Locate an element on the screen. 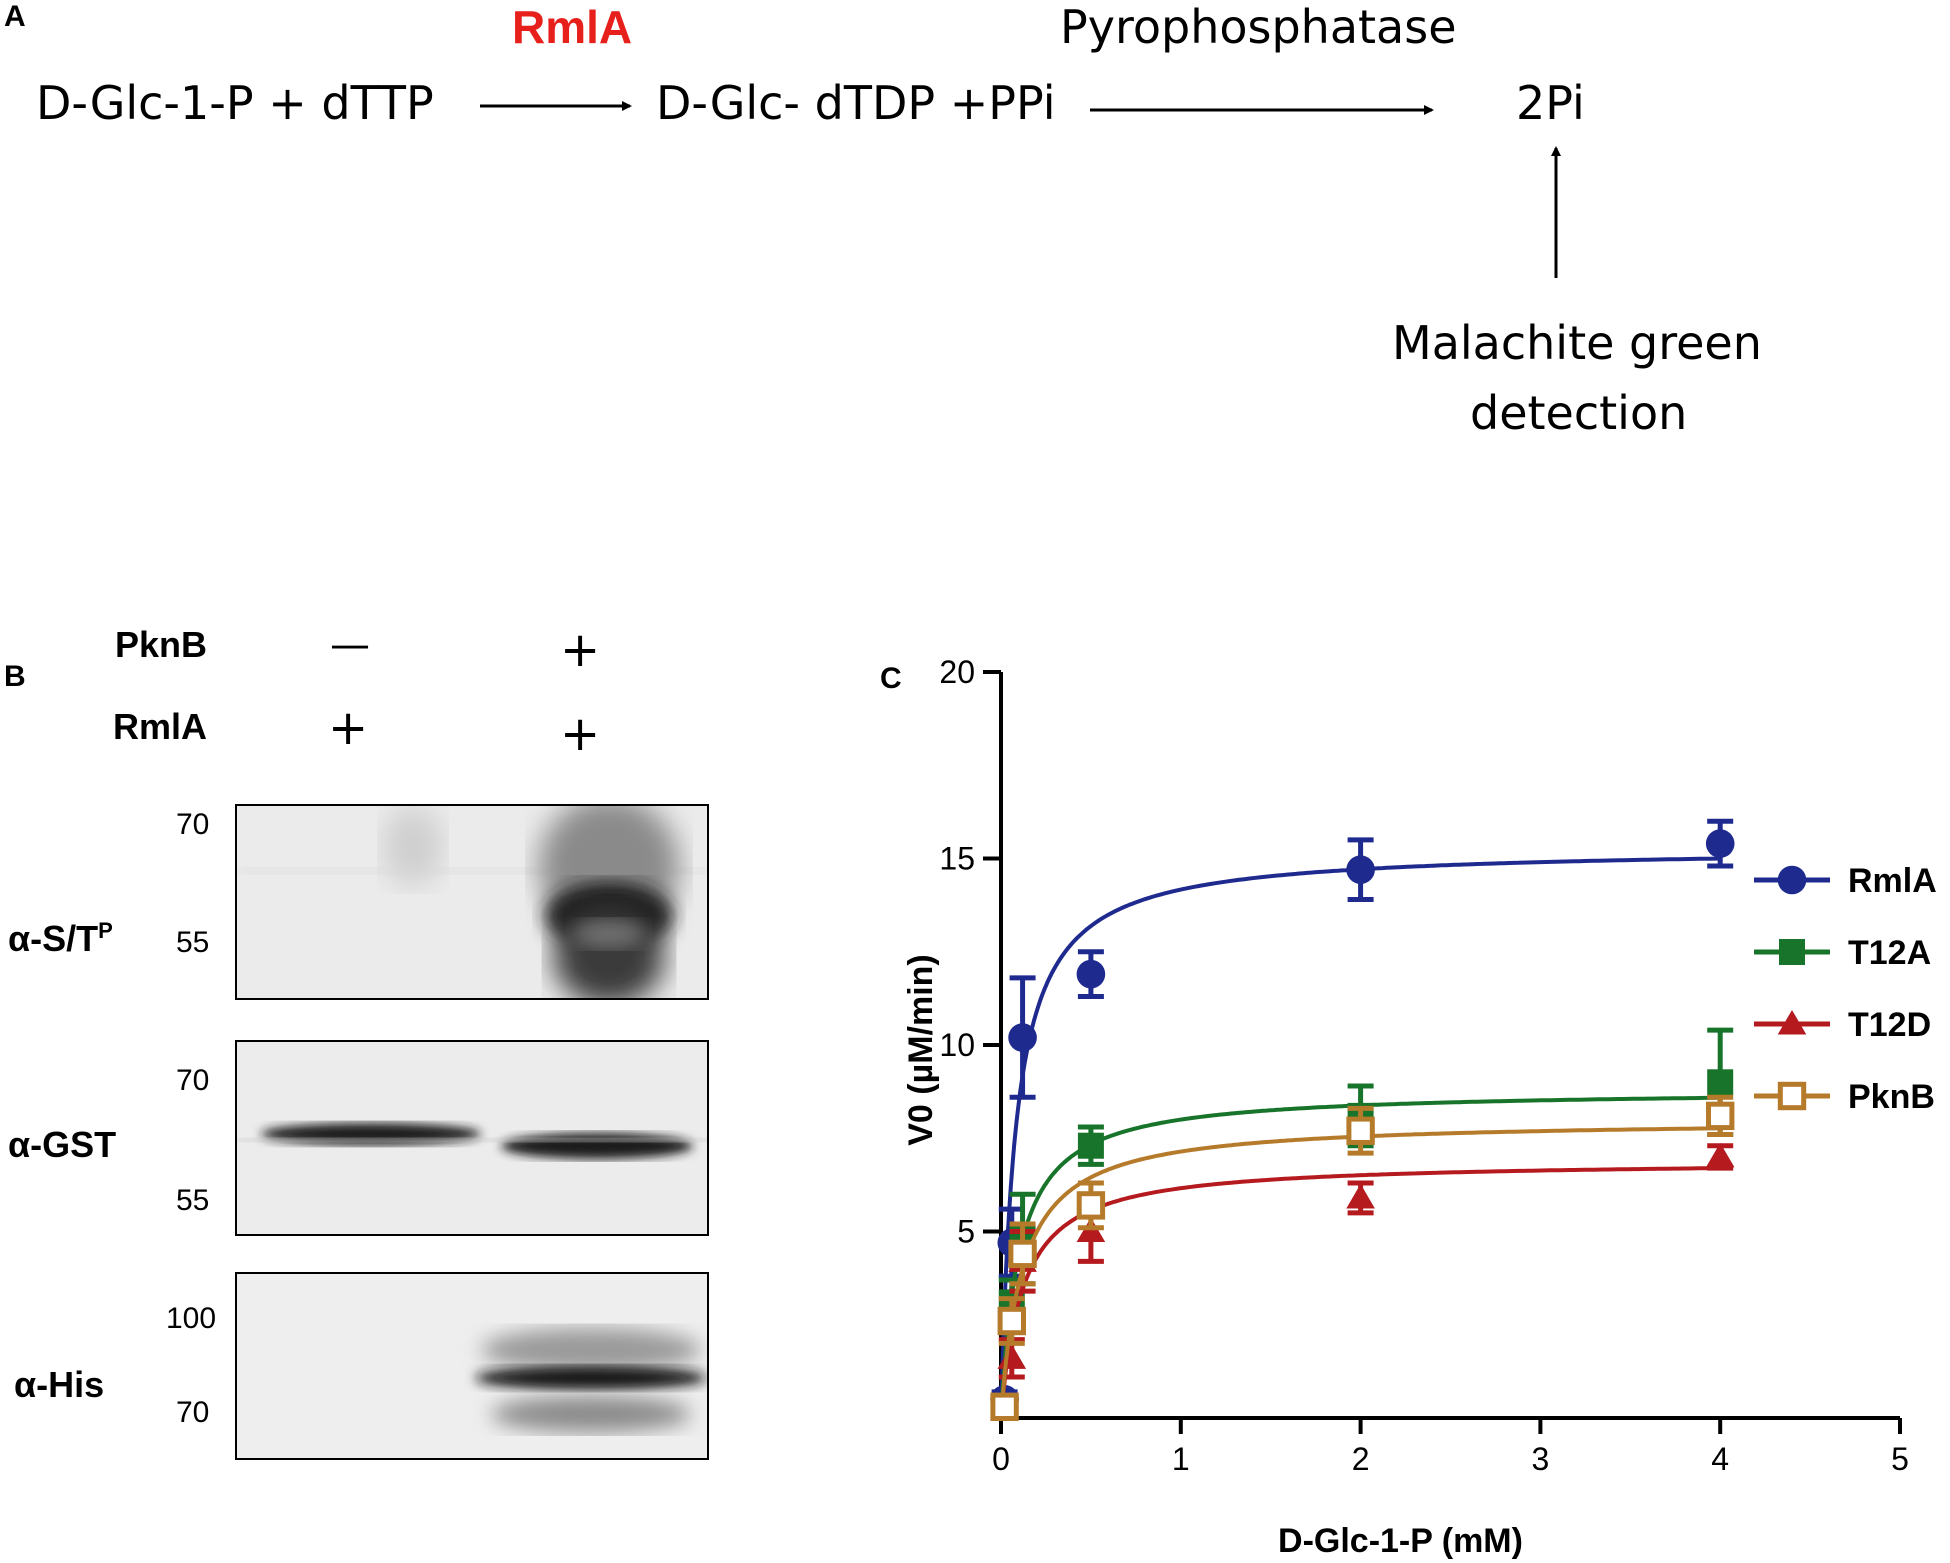  x-tick-label-4: 4 is located at coordinates (1720, 1459).